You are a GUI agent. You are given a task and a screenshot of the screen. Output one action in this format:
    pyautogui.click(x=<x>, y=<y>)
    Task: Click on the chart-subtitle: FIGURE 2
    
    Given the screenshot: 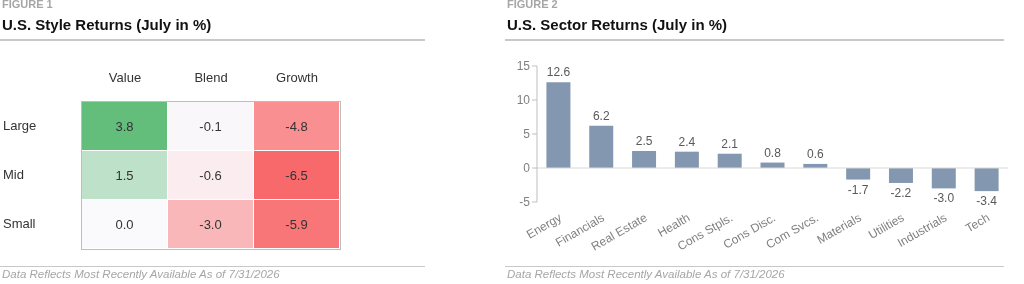 What is the action you would take?
    pyautogui.click(x=532, y=5)
    